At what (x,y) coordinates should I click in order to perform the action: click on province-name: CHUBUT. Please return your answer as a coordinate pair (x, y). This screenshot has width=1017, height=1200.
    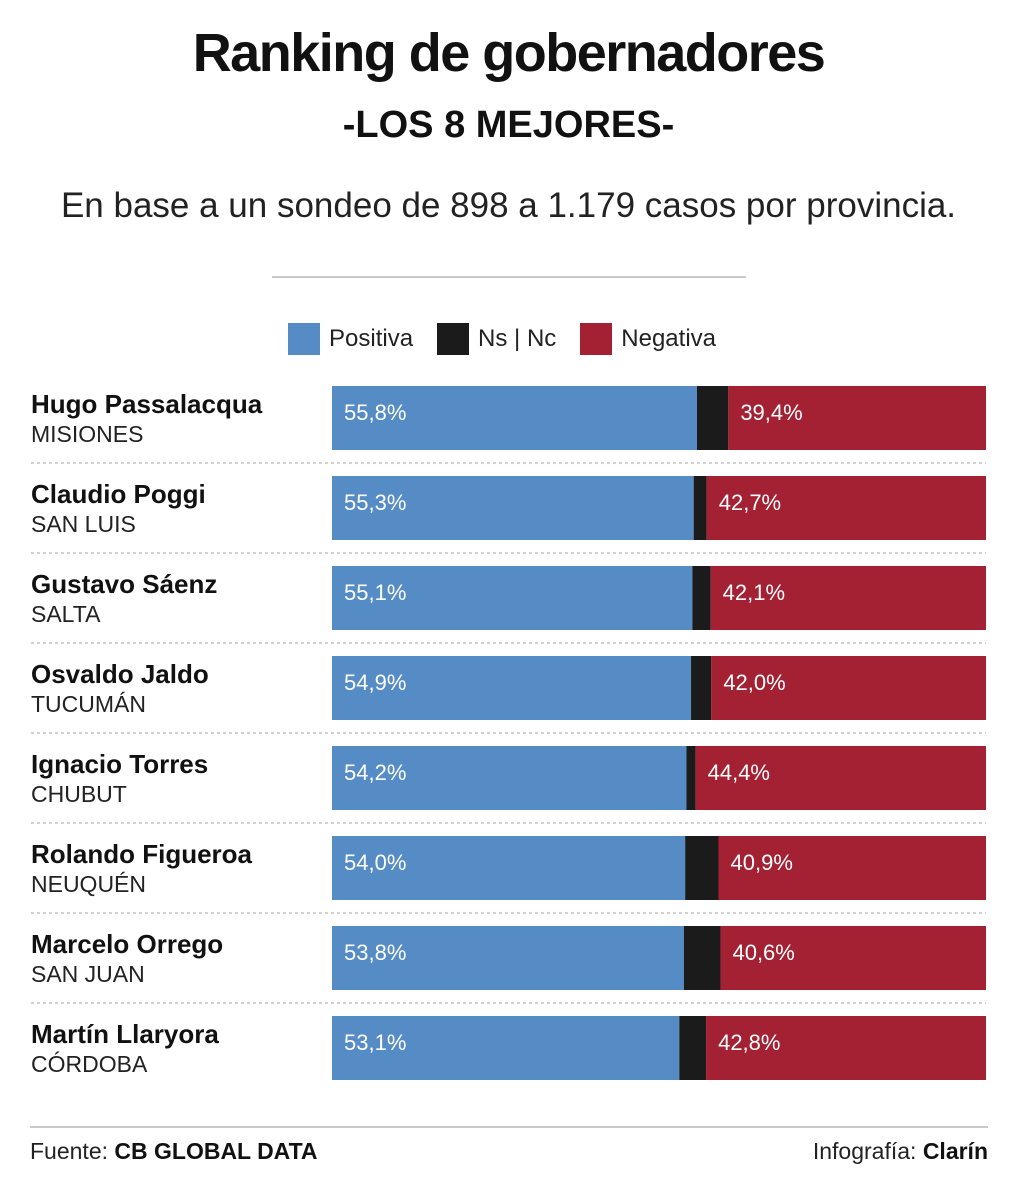
    Looking at the image, I should click on (79, 794).